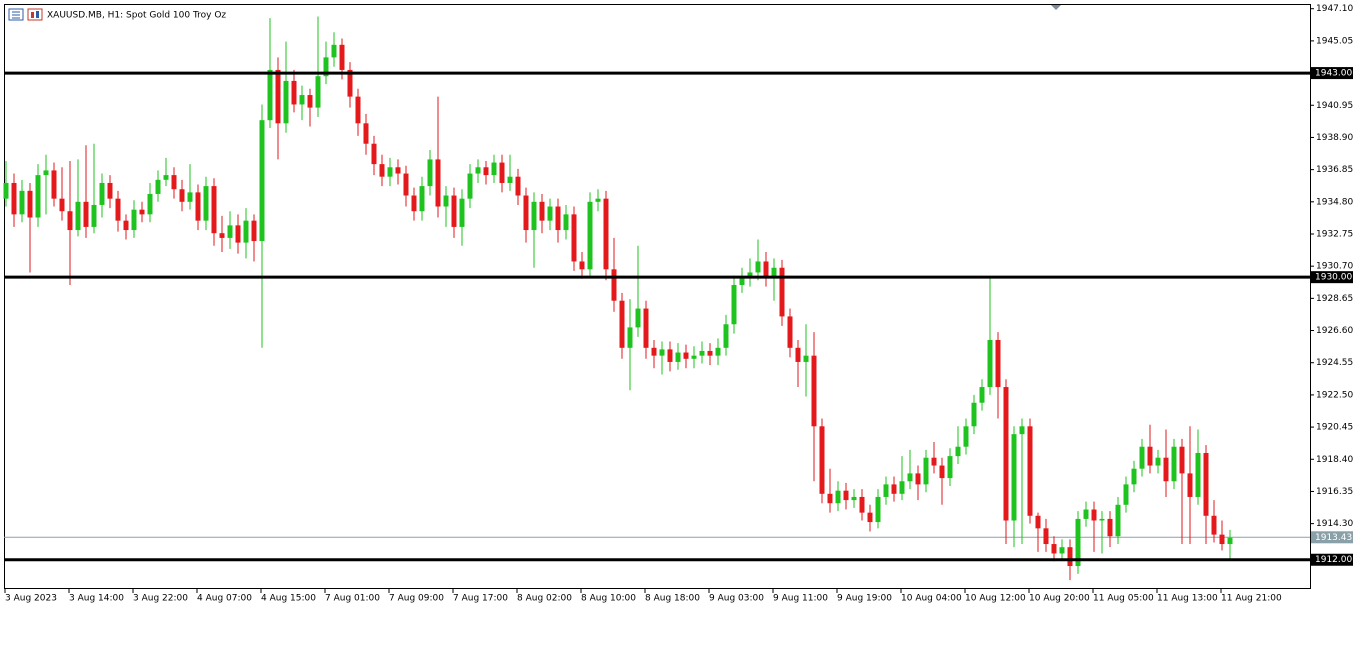  What do you see at coordinates (1334, 524) in the screenshot?
I see `y-tick-label: 1914.30` at bounding box center [1334, 524].